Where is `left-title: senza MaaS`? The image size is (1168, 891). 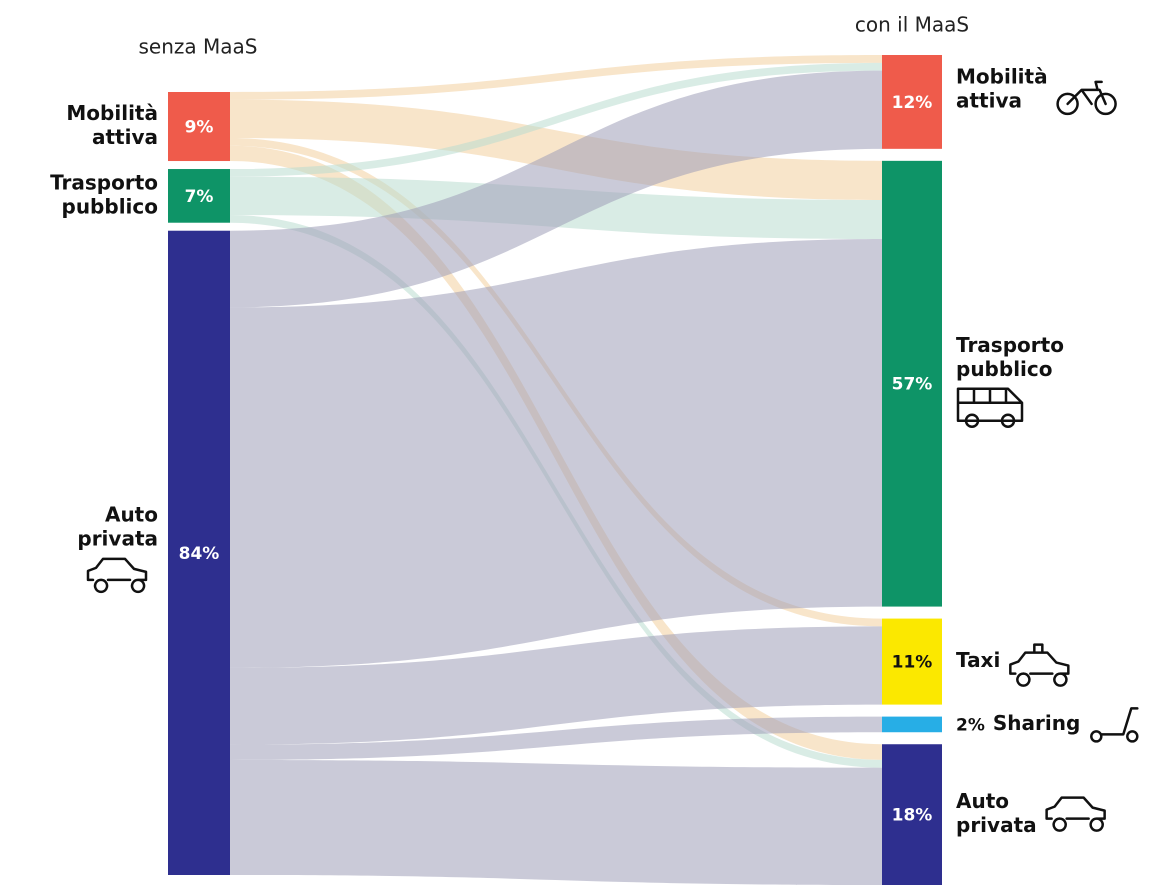 left-title: senza MaaS is located at coordinates (198, 47).